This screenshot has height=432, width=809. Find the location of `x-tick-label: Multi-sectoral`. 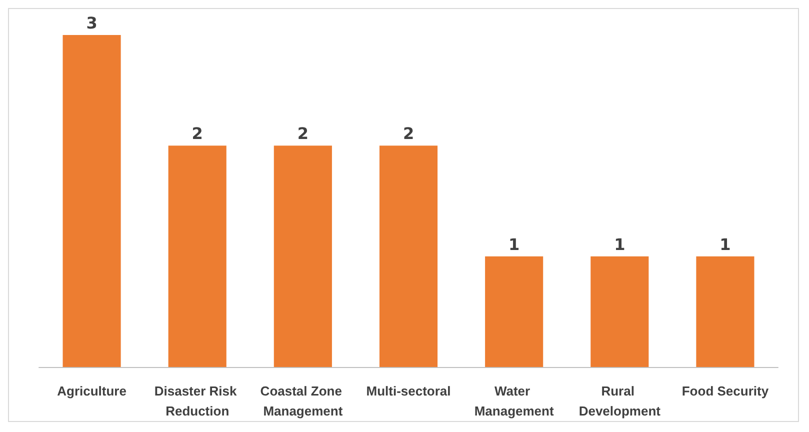

x-tick-label: Multi-sectoral is located at coordinates (408, 391).